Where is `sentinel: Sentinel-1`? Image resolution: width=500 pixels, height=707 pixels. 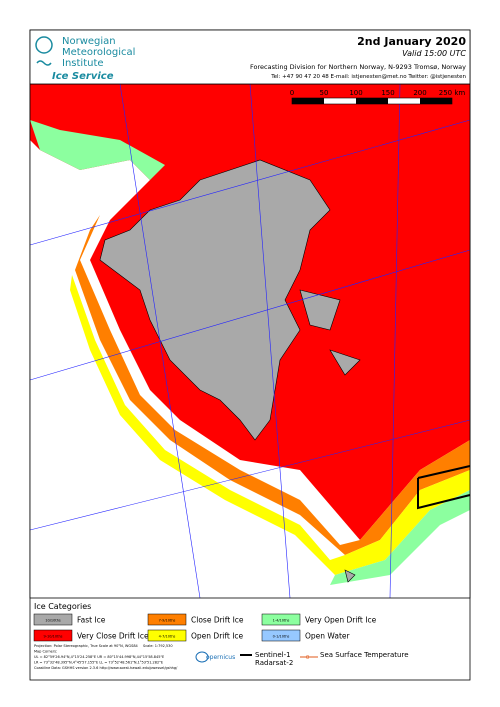
sentinel: Sentinel-1 is located at coordinates (273, 655).